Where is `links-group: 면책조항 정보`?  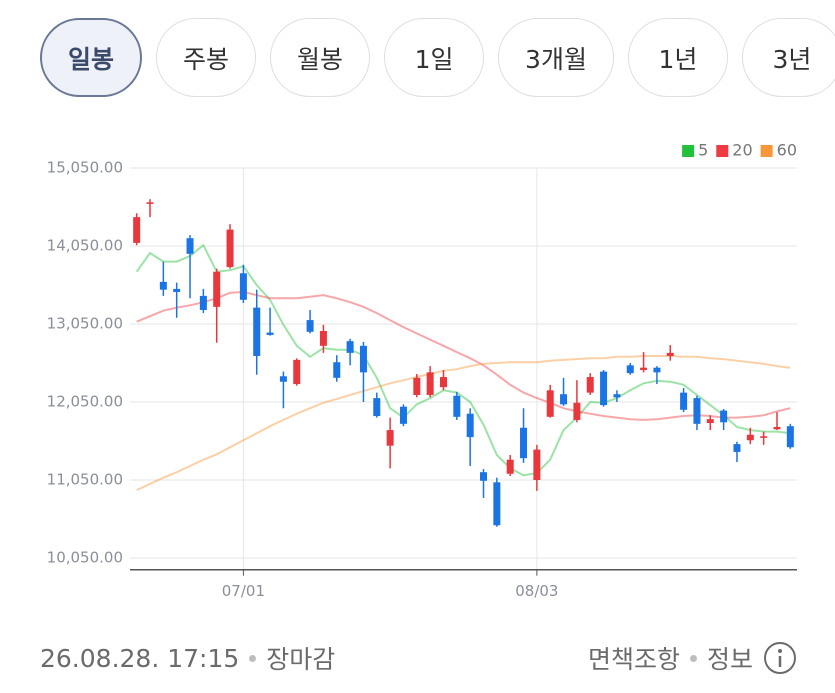
links-group: 면책조항 정보 is located at coordinates (692, 658).